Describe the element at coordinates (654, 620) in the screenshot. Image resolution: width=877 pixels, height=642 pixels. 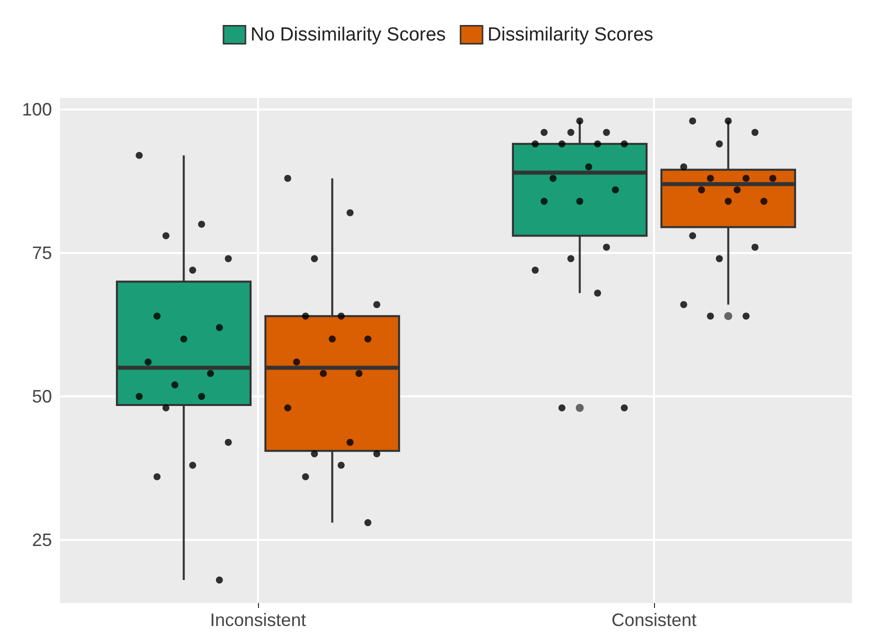
I see `x-tick-label: Consistent` at that location.